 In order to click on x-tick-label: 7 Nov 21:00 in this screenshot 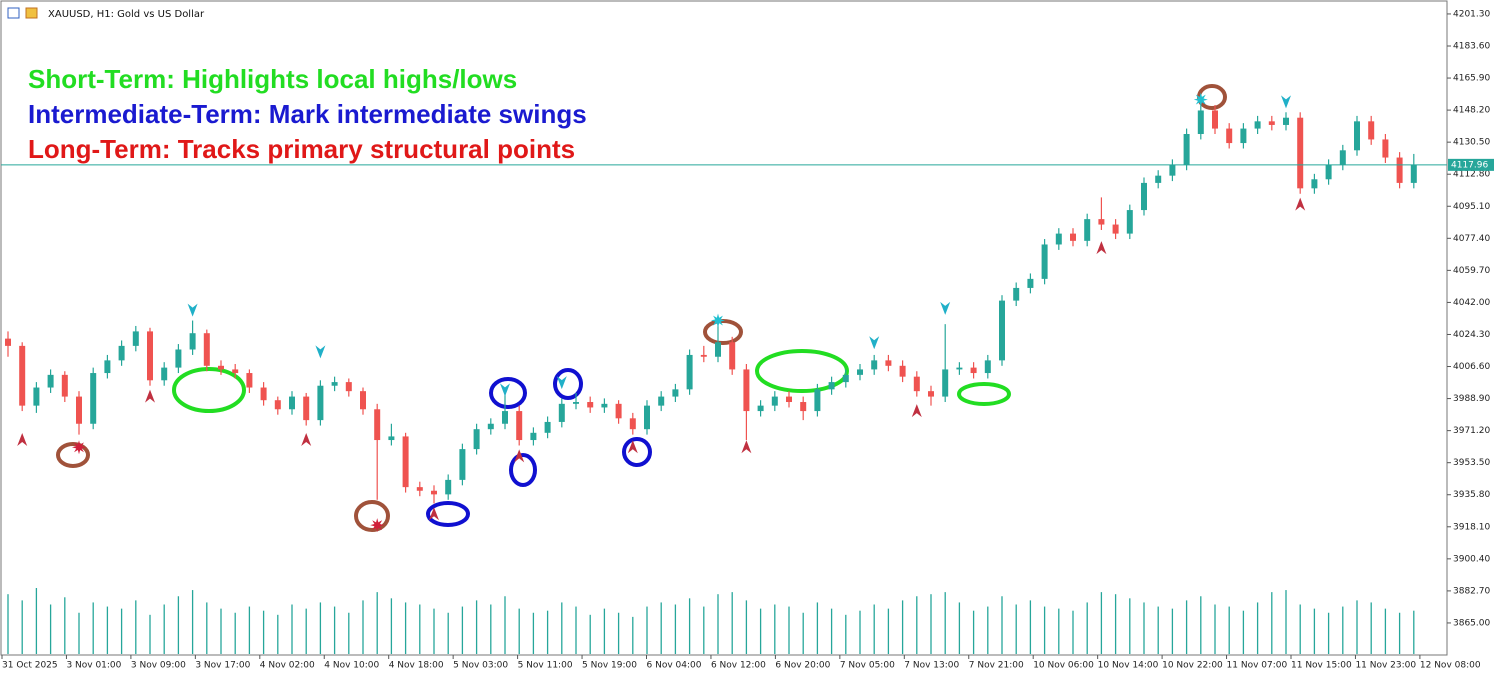, I will do `click(996, 666)`.